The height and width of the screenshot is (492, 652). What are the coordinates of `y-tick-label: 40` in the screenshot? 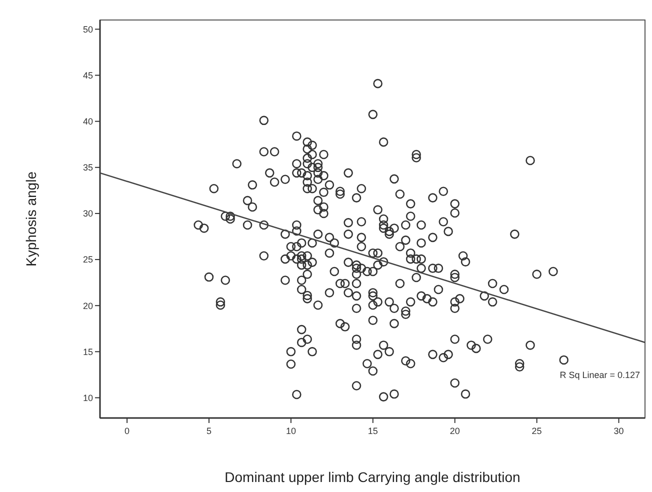 It's located at (87, 121).